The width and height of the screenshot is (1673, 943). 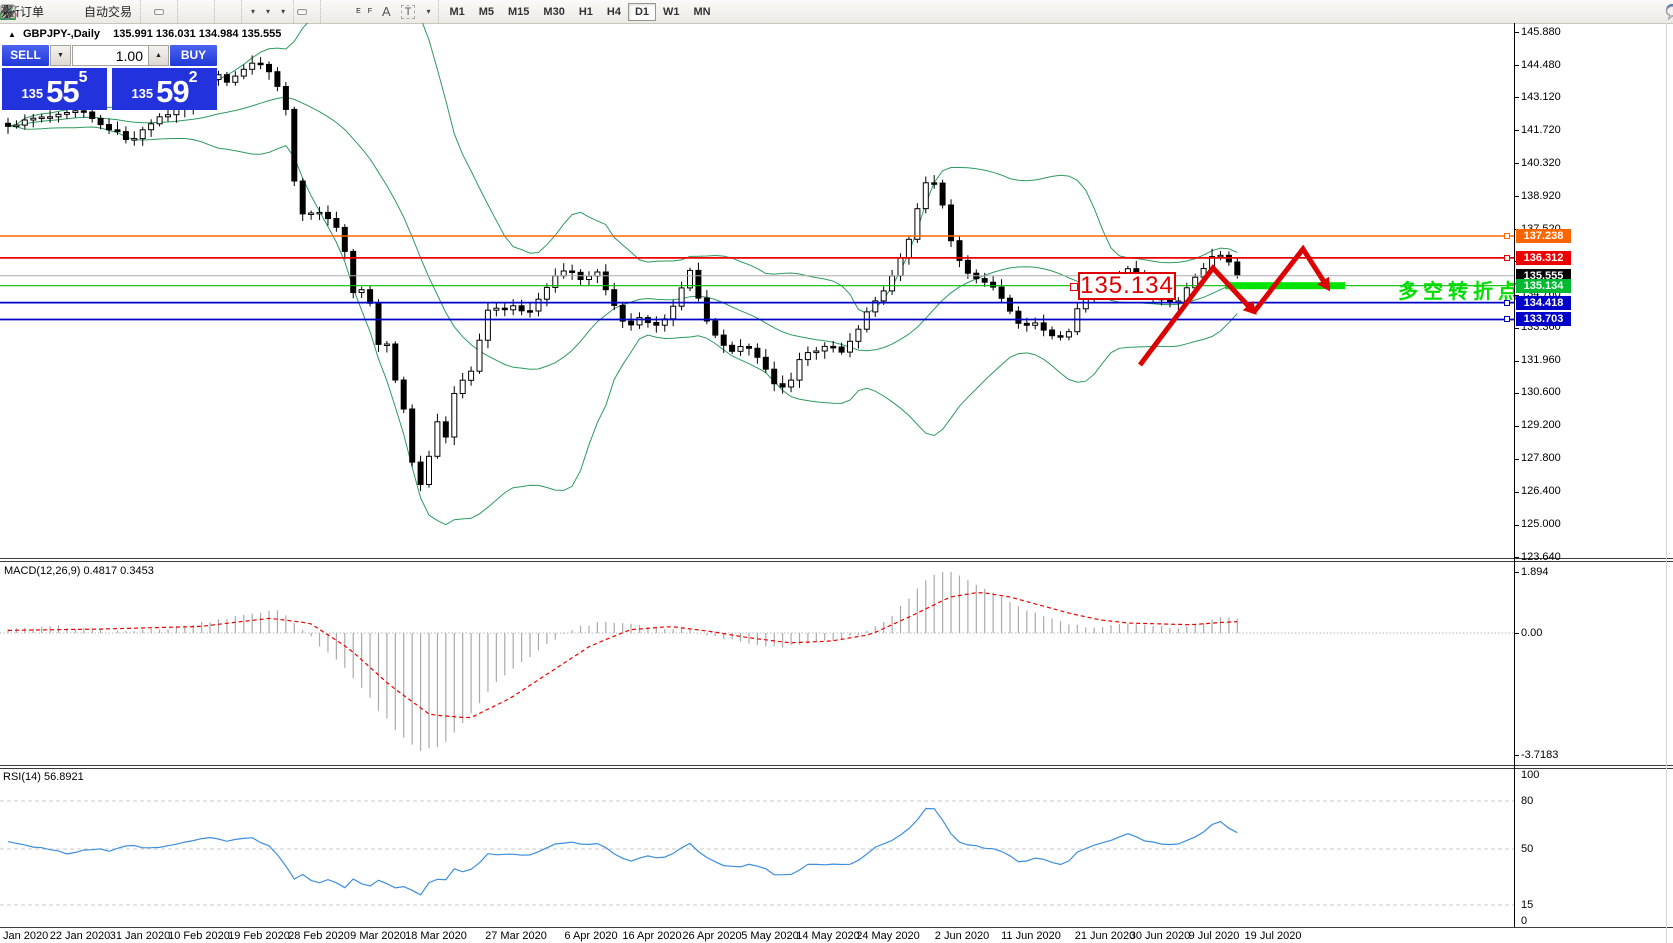 What do you see at coordinates (1214, 936) in the screenshot?
I see `date-label: 9 Jul 2020` at bounding box center [1214, 936].